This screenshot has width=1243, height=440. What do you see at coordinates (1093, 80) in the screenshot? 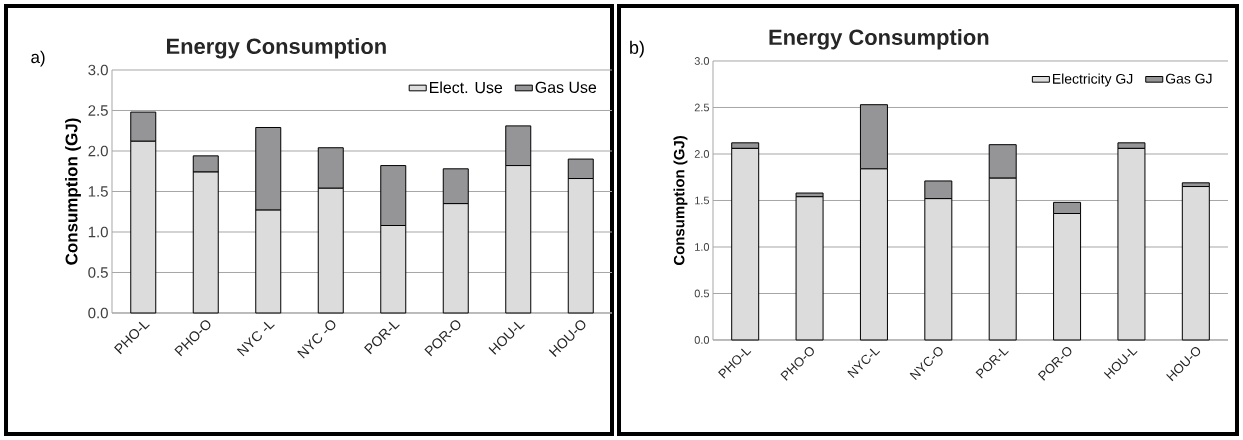
I see `legend-label: Electricity GJ` at bounding box center [1093, 80].